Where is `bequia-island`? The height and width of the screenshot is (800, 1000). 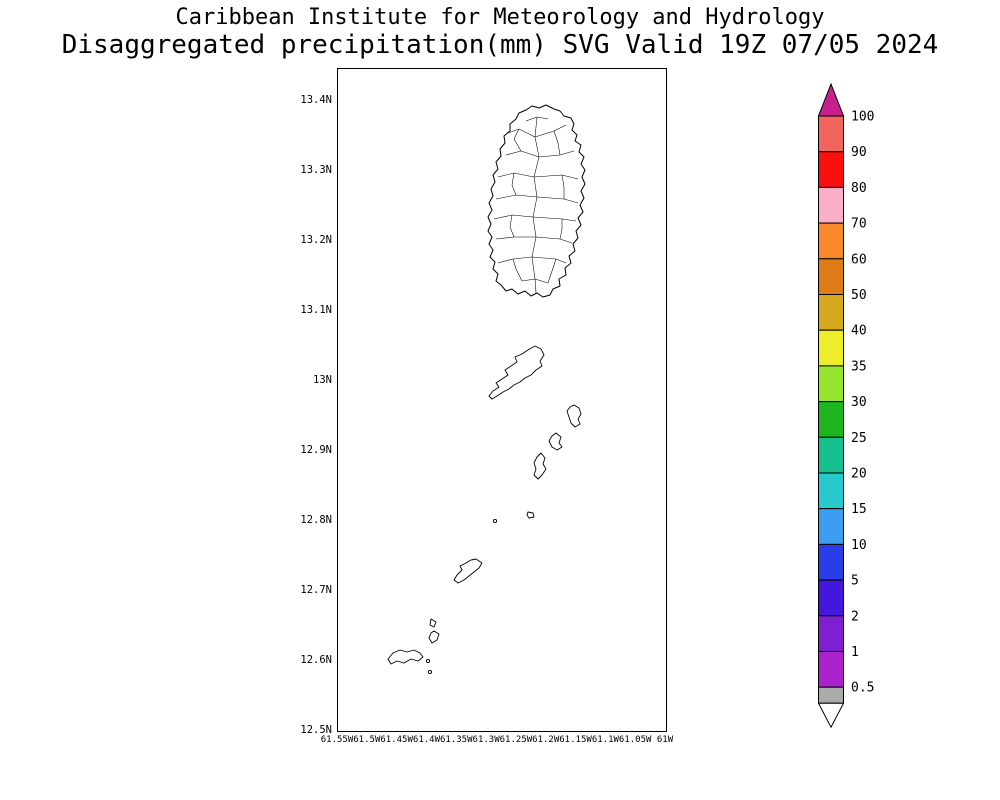
bequia-island is located at coordinates (516, 372).